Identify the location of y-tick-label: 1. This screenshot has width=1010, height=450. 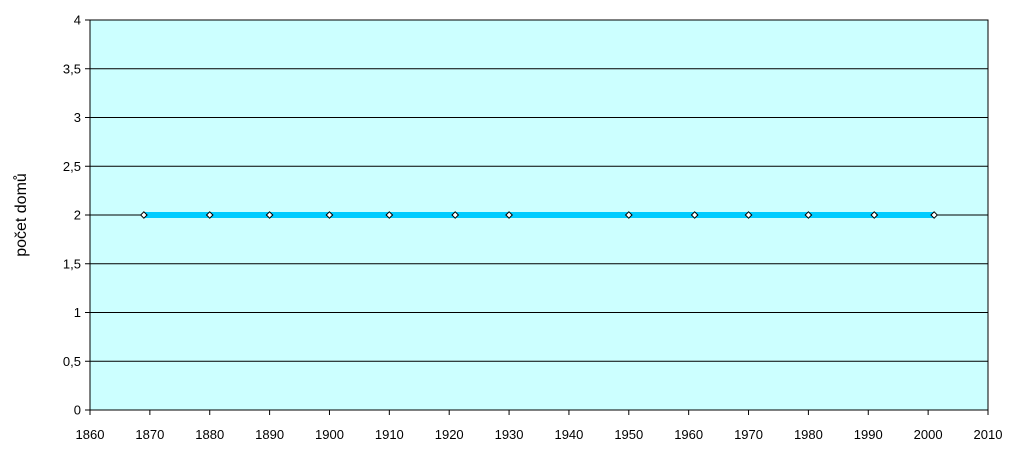
(77, 312).